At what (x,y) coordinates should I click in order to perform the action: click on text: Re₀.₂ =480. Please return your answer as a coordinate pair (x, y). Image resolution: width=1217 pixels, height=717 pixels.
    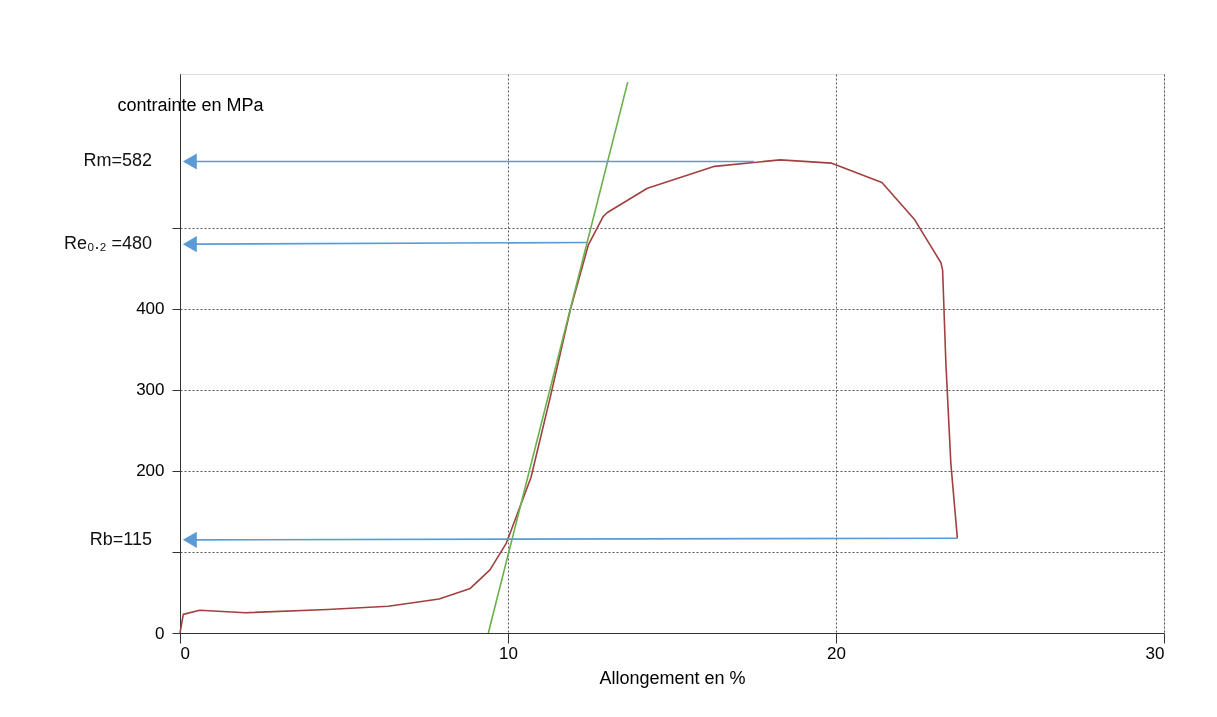
    Looking at the image, I should click on (107, 243).